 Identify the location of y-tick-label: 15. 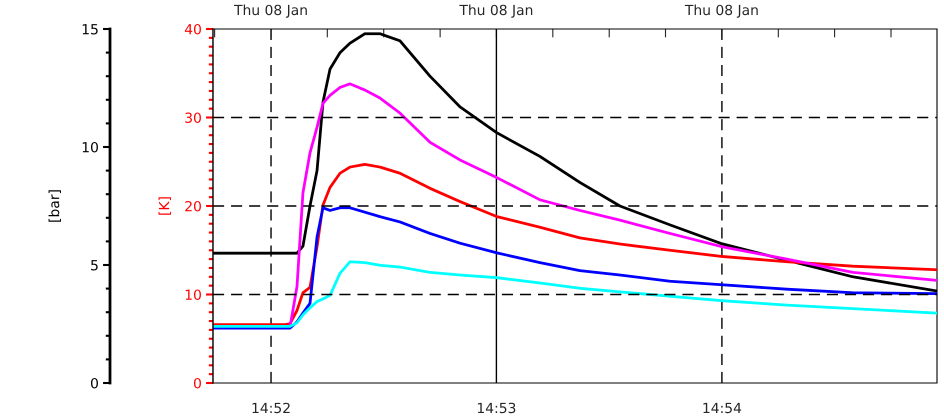
(90, 29).